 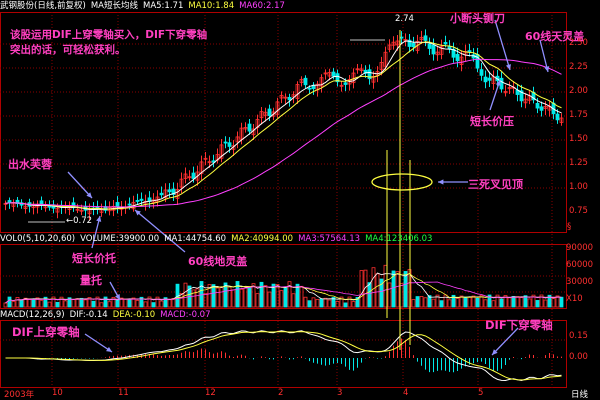 What do you see at coordinates (406, 393) in the screenshot?
I see `x-axis-label: 4` at bounding box center [406, 393].